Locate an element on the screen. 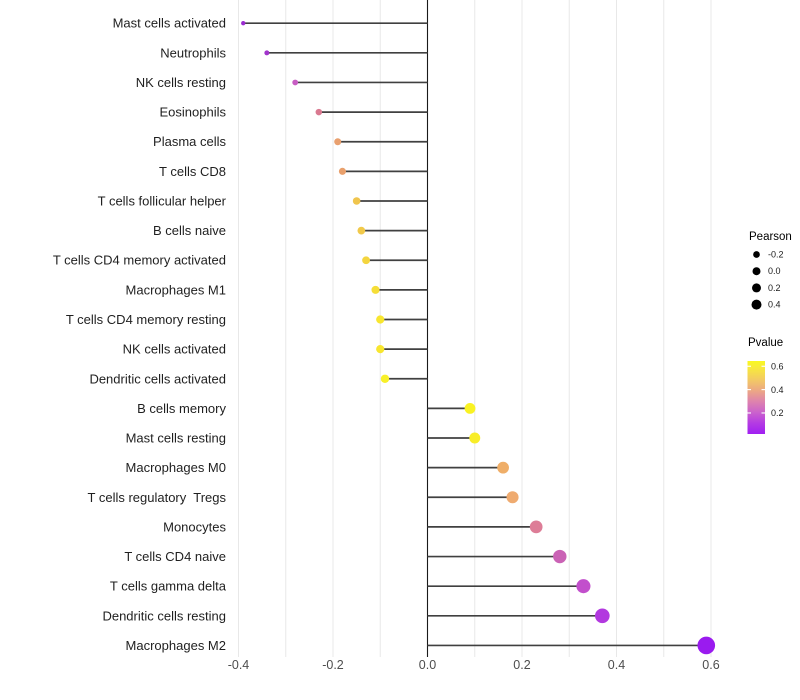  y-axis-label: T cells follicular helper is located at coordinates (162, 200).